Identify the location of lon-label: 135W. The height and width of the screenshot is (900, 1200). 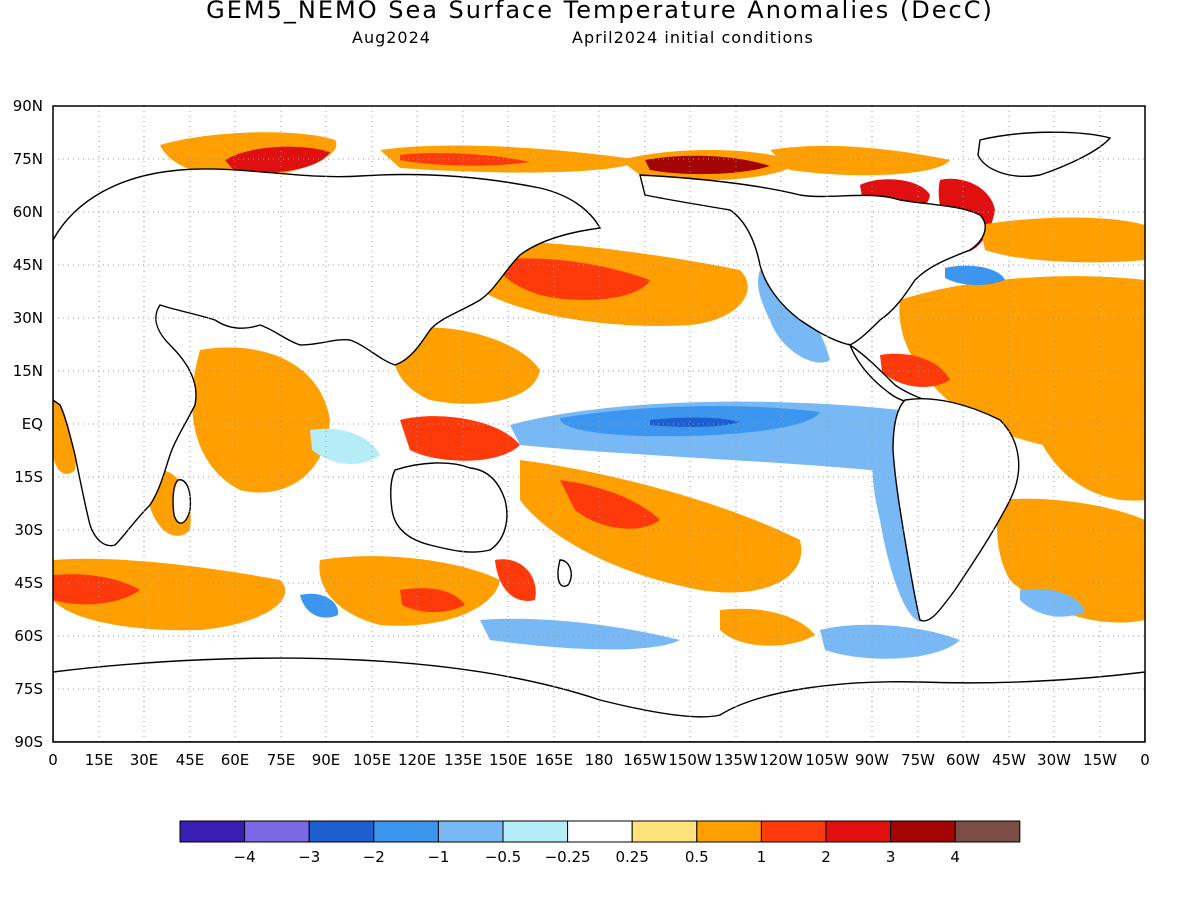
(736, 760).